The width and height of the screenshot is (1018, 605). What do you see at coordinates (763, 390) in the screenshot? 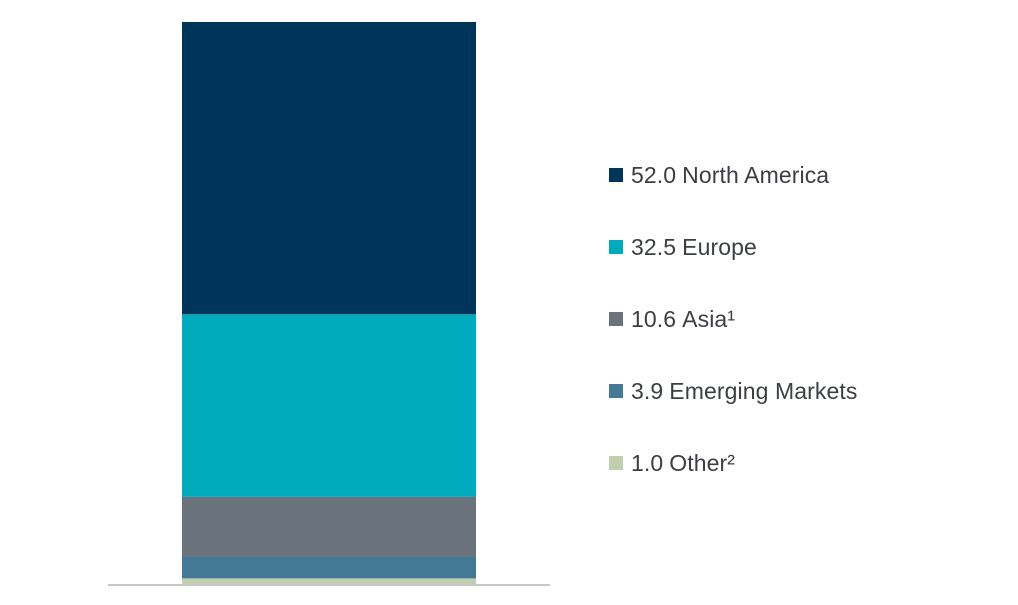
I see `legend-series-name: Emerging Markets` at bounding box center [763, 390].